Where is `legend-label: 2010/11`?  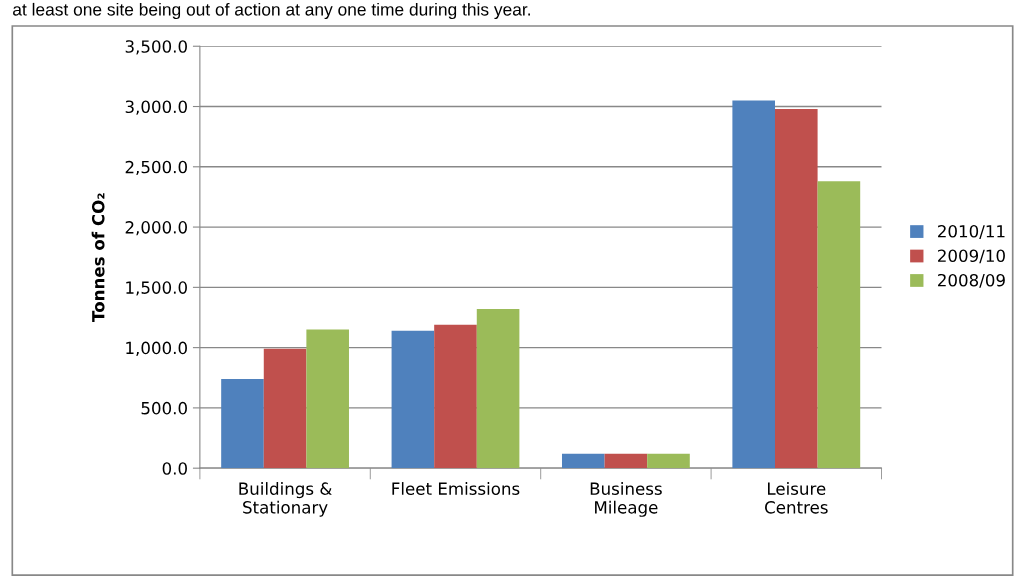 legend-label: 2010/11 is located at coordinates (971, 231).